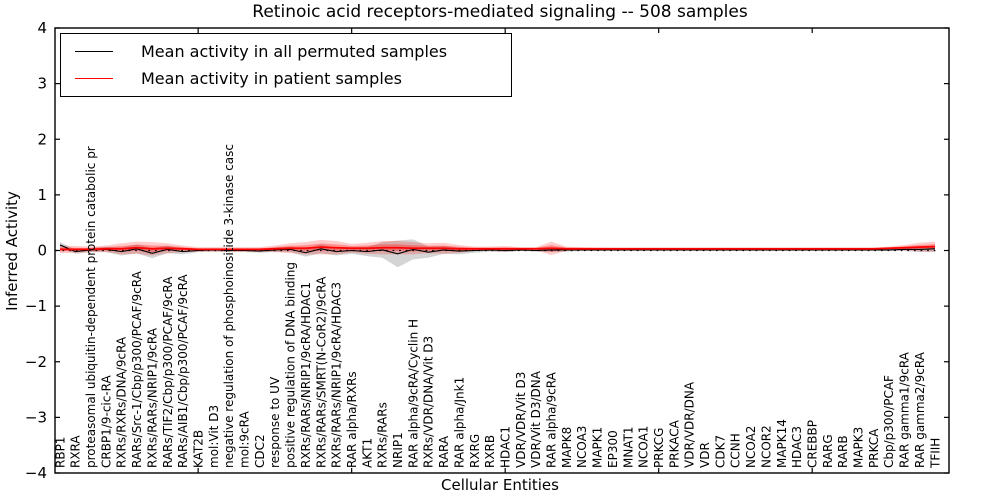 The height and width of the screenshot is (500, 1000). Describe the element at coordinates (444, 451) in the screenshot. I see `x-category-label: RARA` at that location.